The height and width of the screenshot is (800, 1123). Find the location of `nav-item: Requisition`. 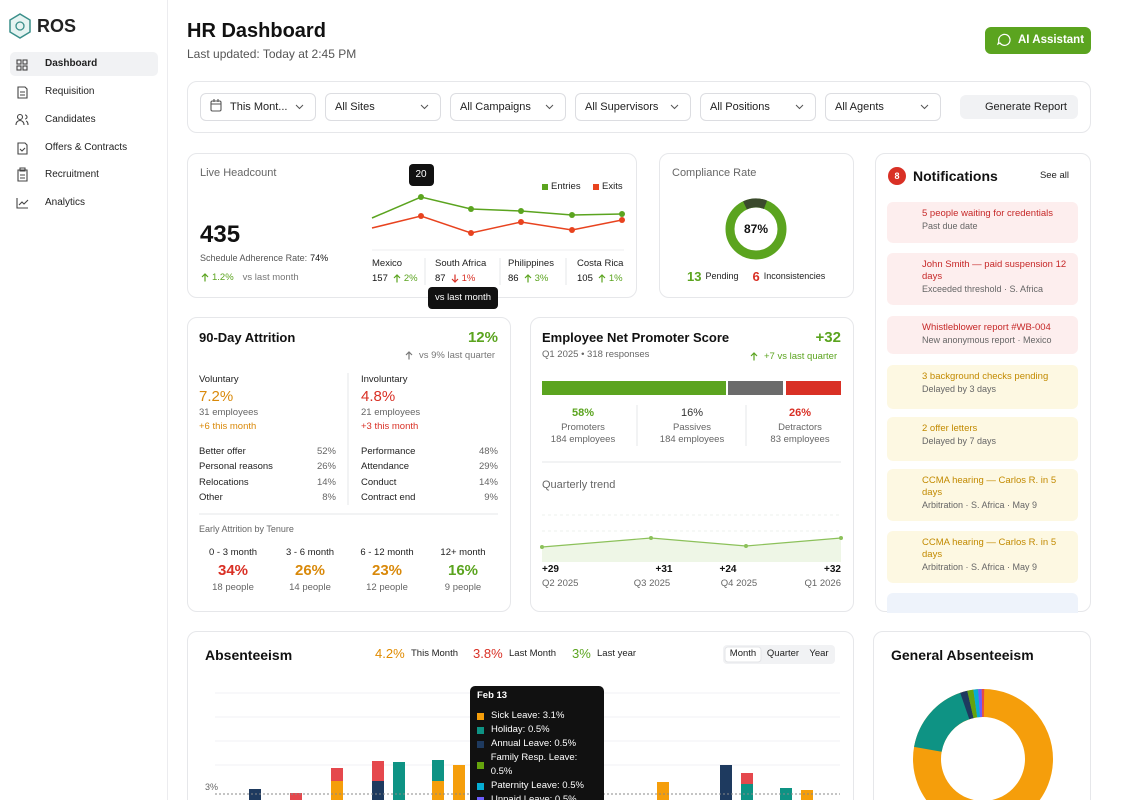

nav-item: Requisition is located at coordinates (70, 91).